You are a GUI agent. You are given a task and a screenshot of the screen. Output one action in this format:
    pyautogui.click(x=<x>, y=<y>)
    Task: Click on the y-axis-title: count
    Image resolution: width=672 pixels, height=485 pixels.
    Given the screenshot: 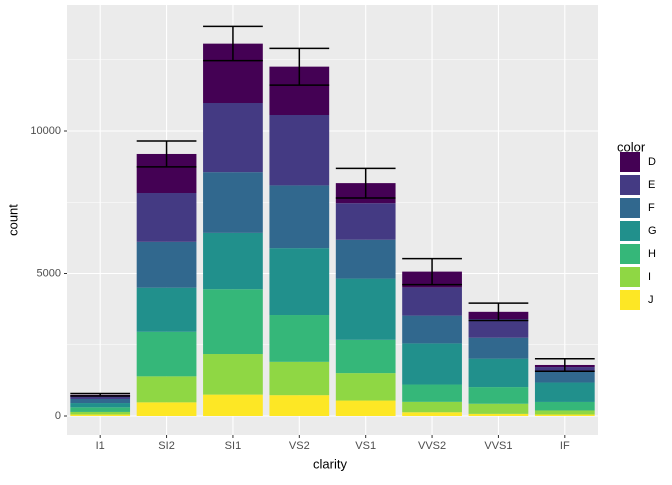 What is the action you would take?
    pyautogui.click(x=12, y=220)
    